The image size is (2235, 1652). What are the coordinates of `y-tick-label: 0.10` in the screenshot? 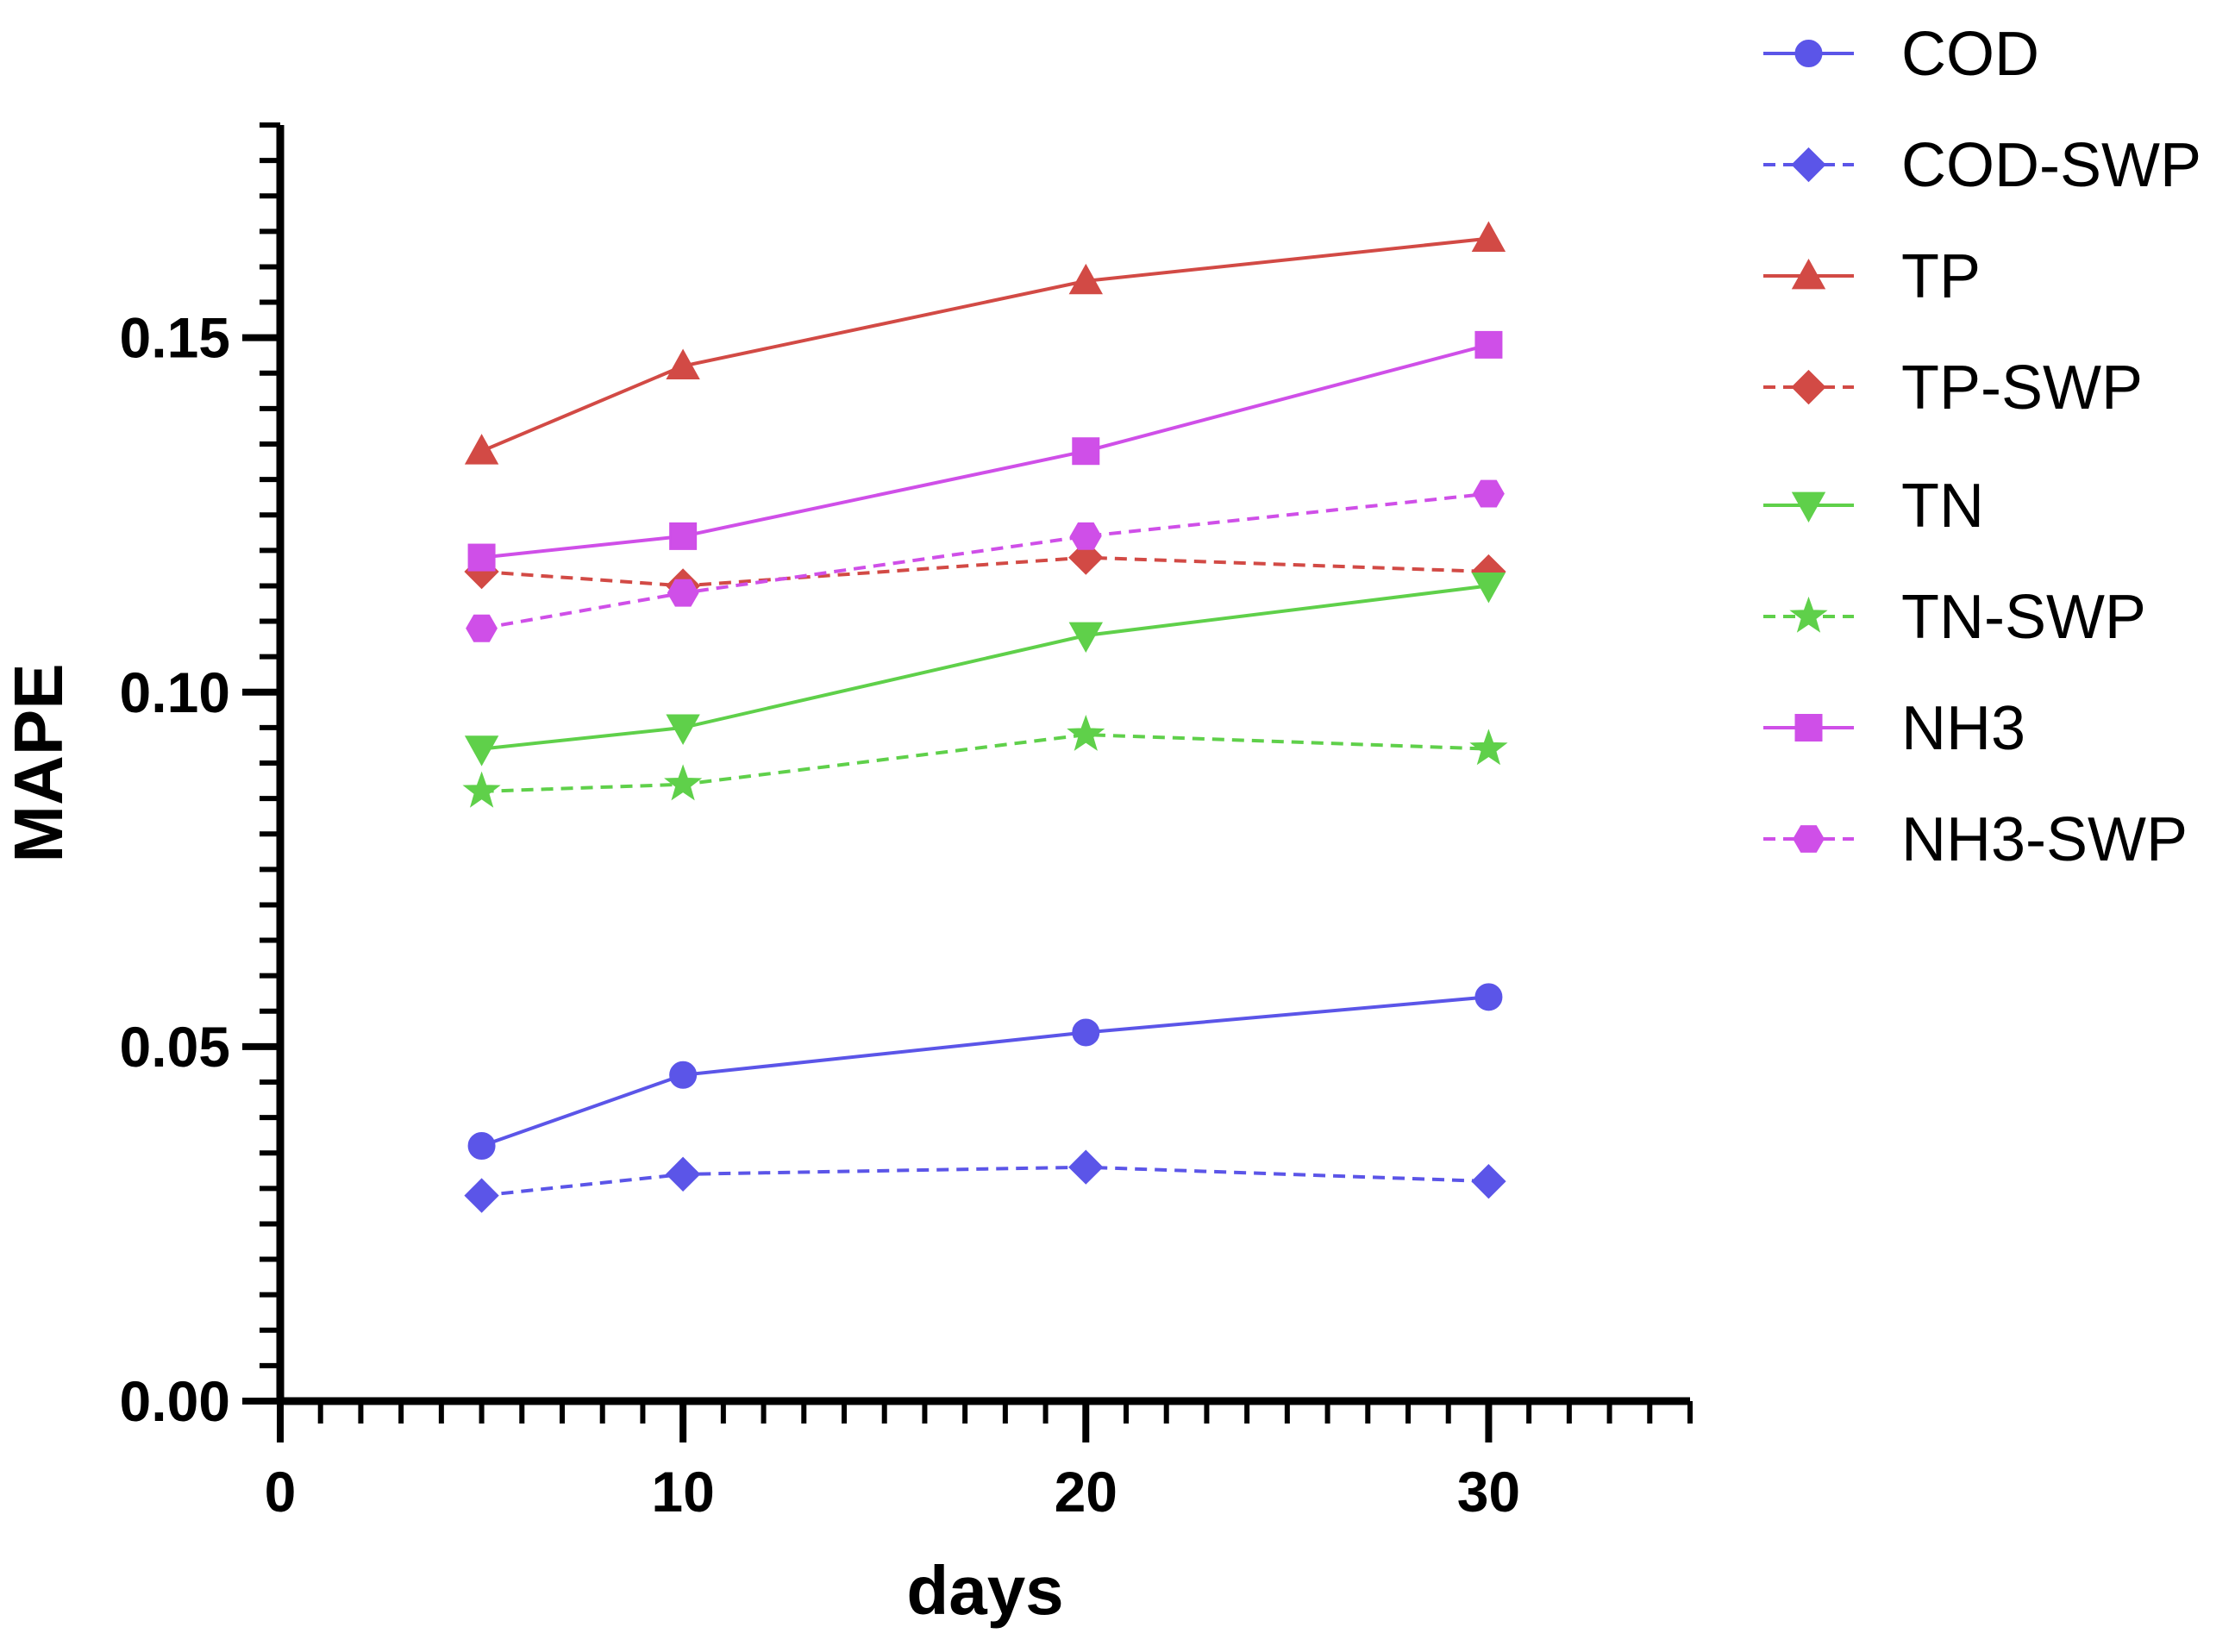 It's located at (175, 692).